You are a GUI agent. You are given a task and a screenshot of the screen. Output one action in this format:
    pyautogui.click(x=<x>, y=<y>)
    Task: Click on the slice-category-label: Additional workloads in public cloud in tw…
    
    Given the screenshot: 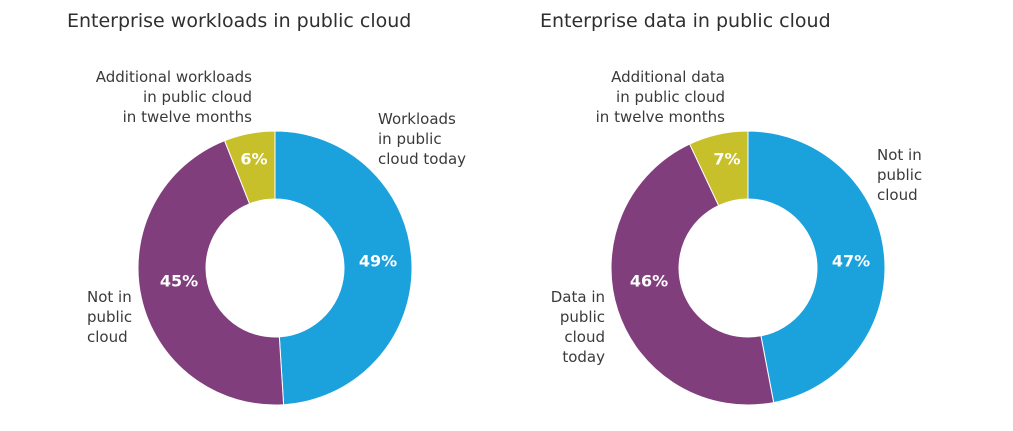 What is the action you would take?
    pyautogui.click(x=174, y=97)
    